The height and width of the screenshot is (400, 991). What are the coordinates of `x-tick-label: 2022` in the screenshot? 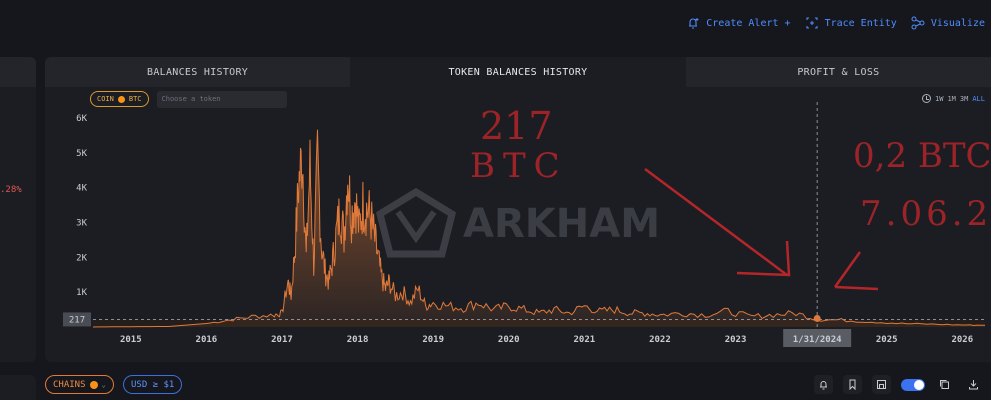 It's located at (660, 340).